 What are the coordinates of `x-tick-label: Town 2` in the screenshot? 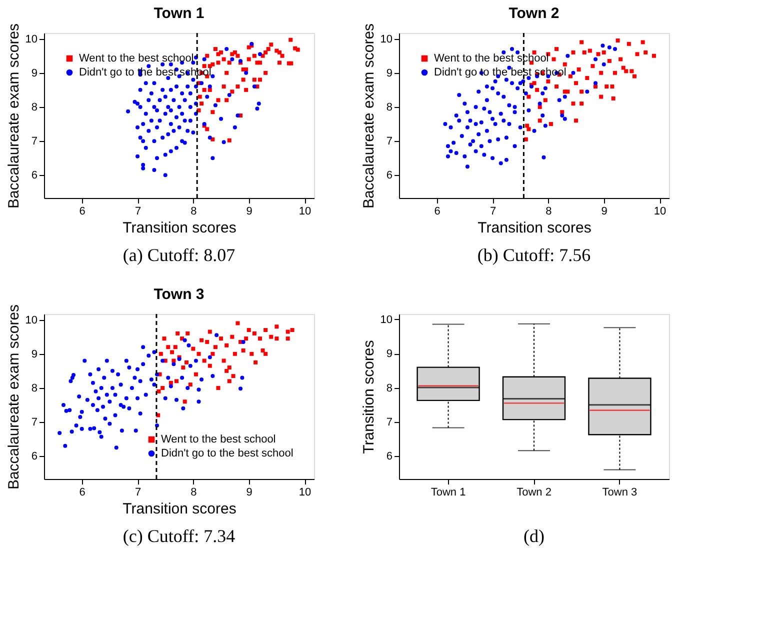 It's located at (534, 492).